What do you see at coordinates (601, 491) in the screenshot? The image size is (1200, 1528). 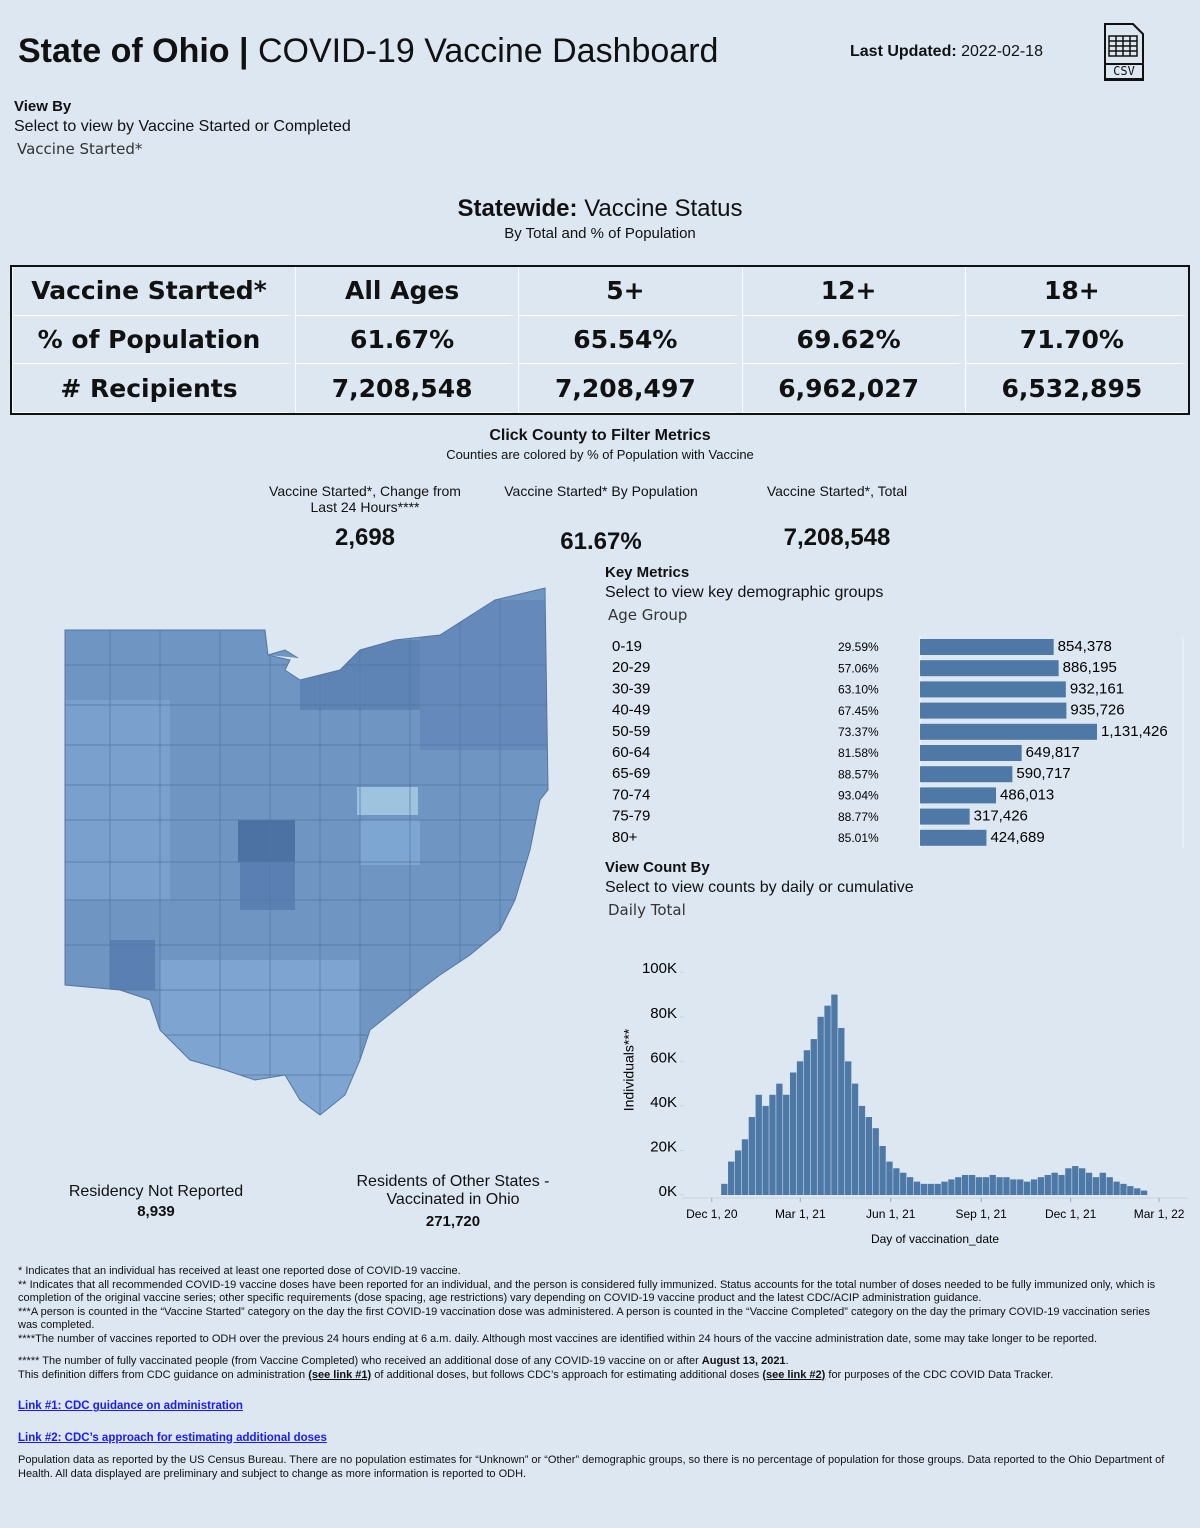 I see `kpi-label: Vaccine Started* By Population` at bounding box center [601, 491].